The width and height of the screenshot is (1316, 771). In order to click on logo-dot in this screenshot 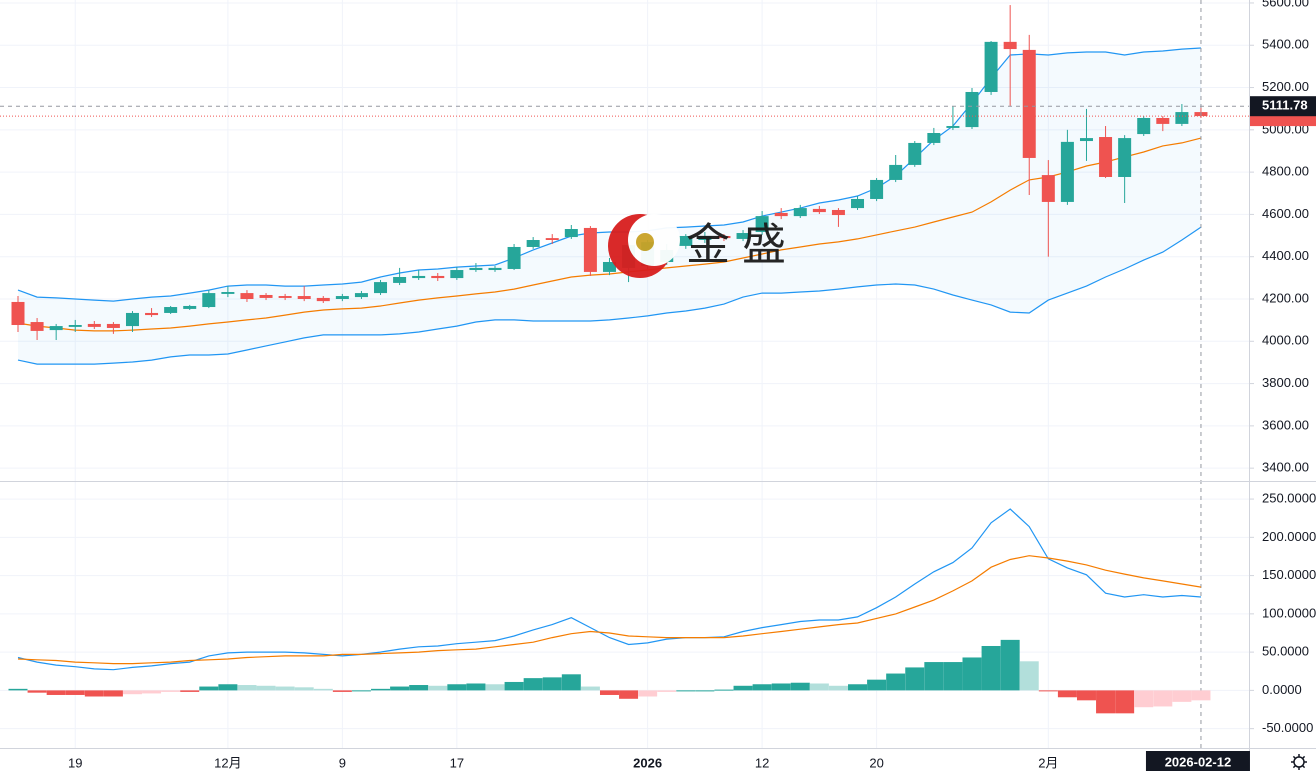, I will do `click(645, 242)`.